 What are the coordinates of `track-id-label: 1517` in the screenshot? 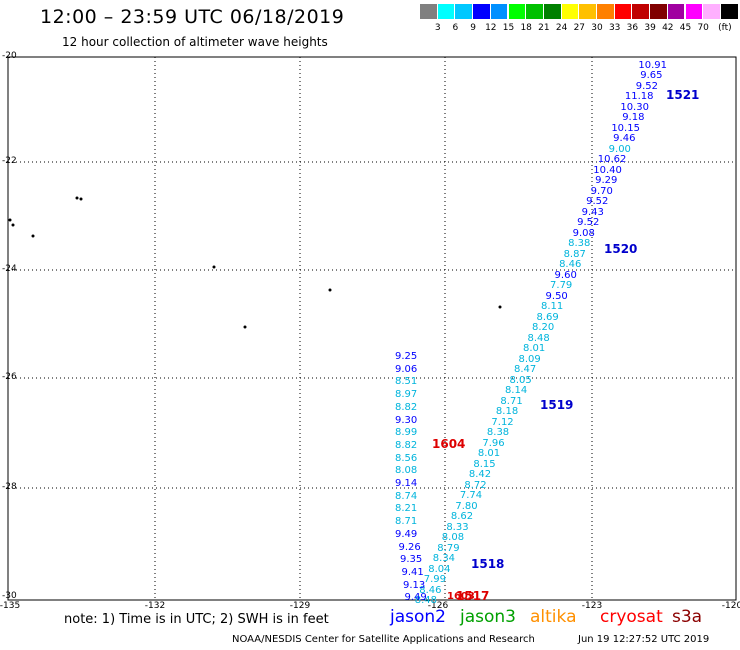 It's located at (473, 596).